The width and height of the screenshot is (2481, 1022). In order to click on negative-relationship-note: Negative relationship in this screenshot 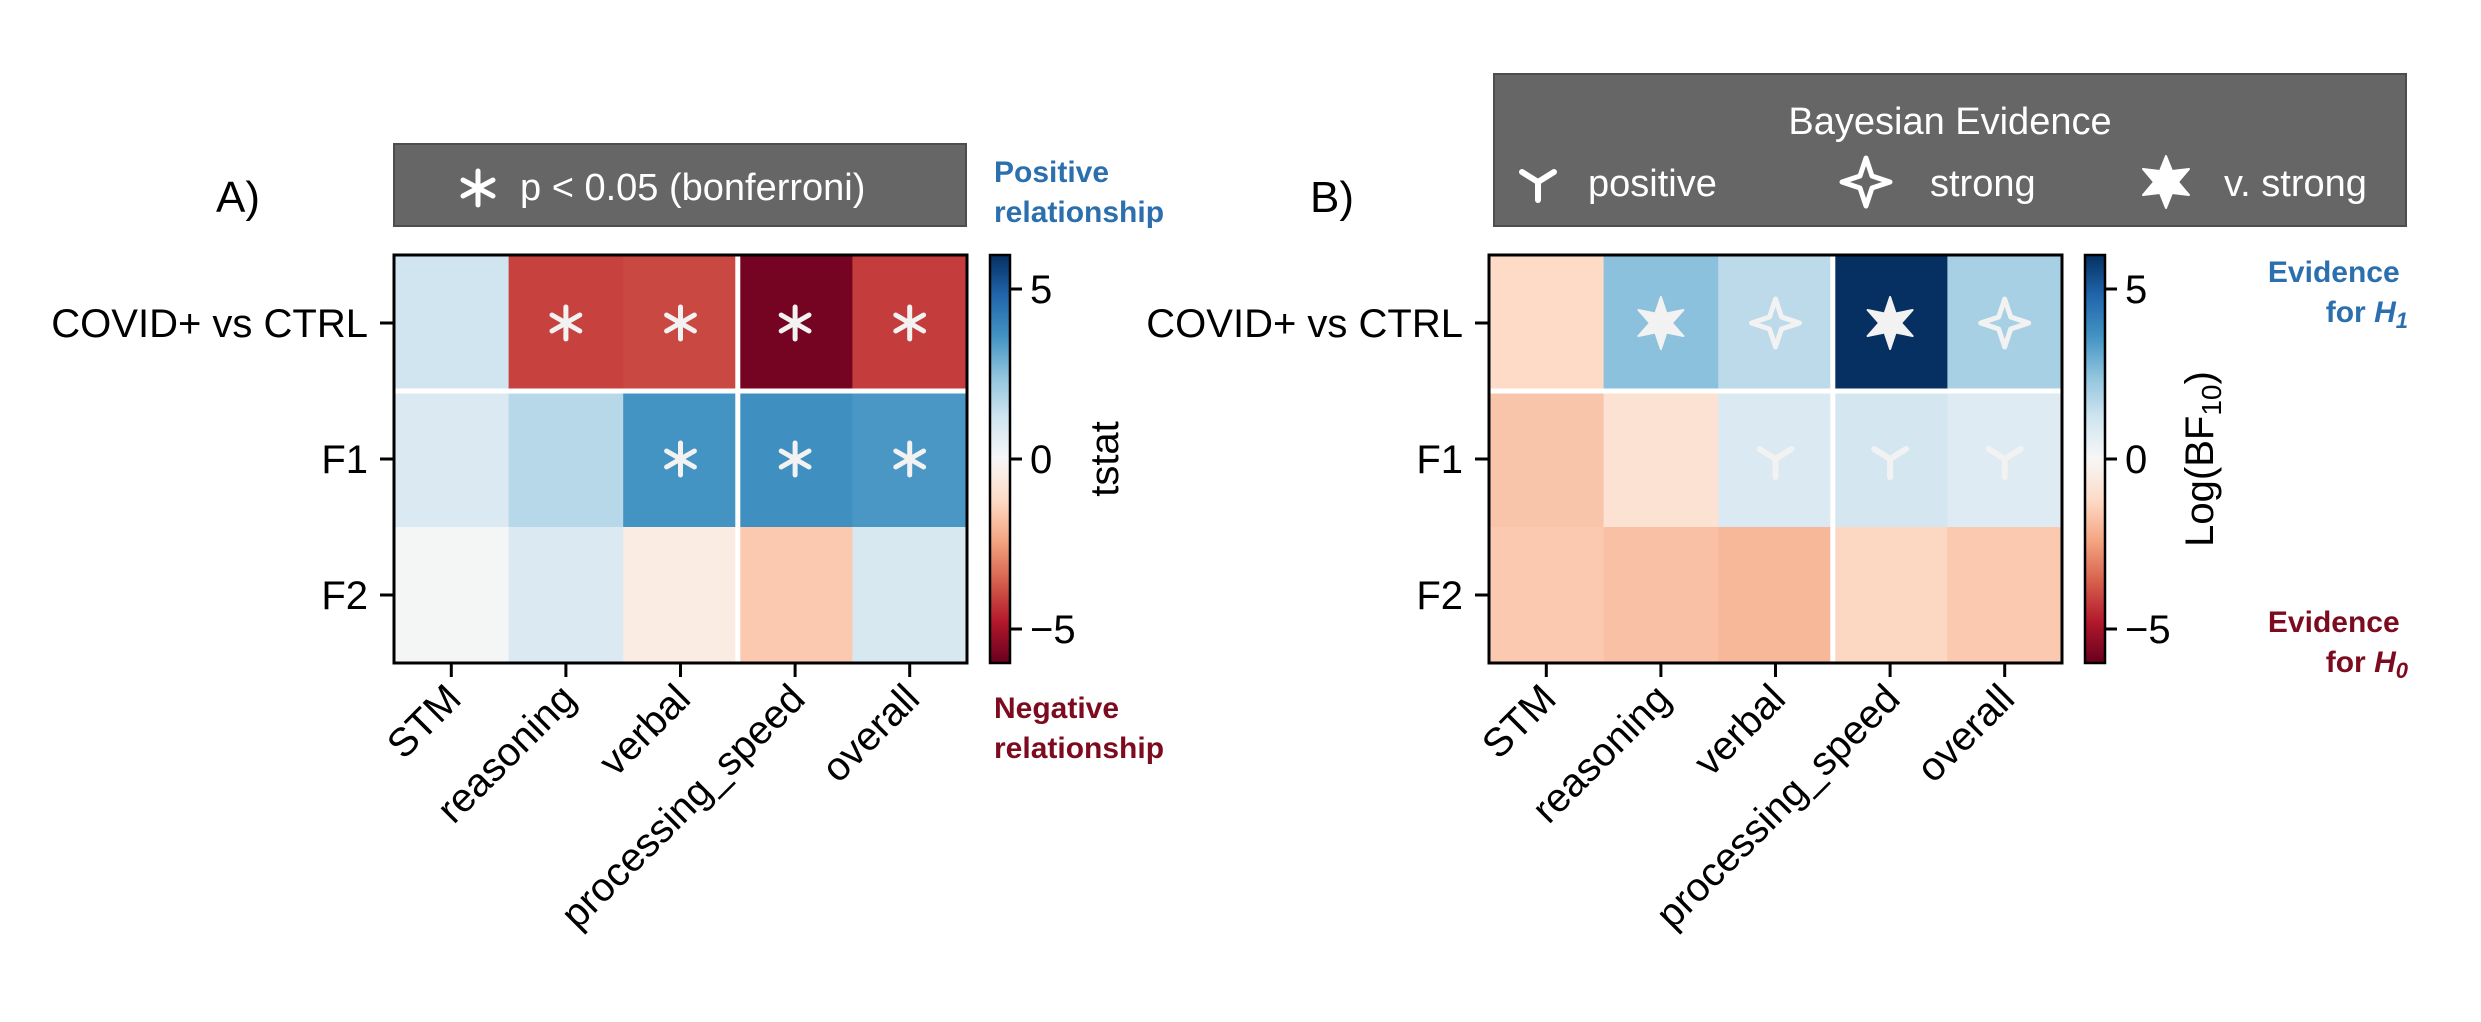, I will do `click(1079, 728)`.